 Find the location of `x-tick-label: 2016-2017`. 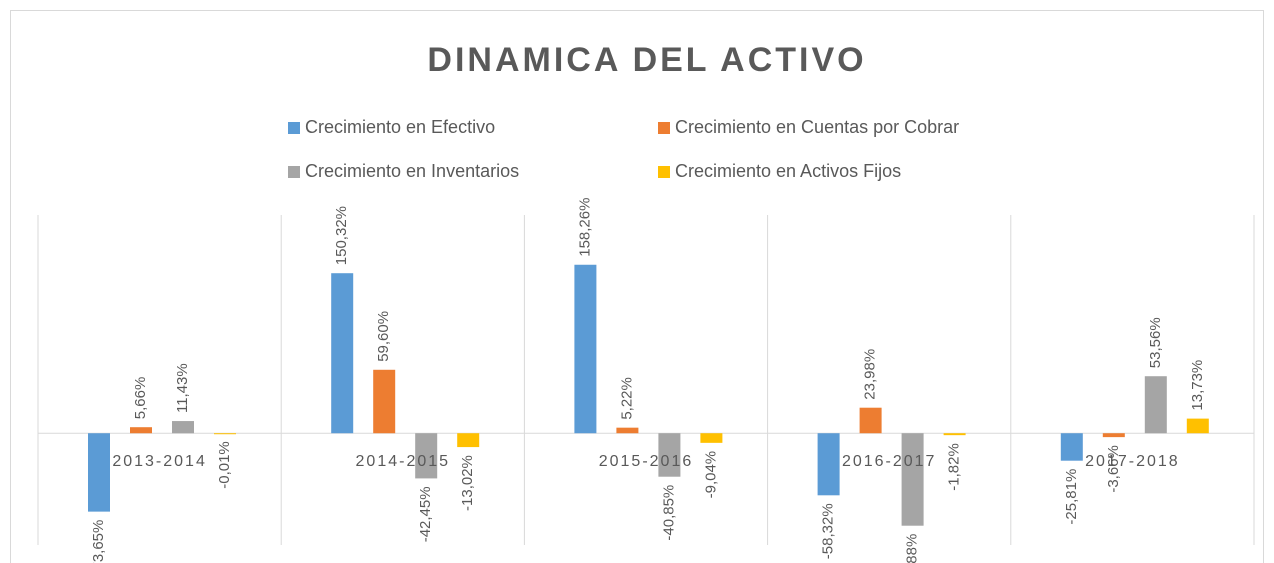

x-tick-label: 2016-2017 is located at coordinates (889, 461).